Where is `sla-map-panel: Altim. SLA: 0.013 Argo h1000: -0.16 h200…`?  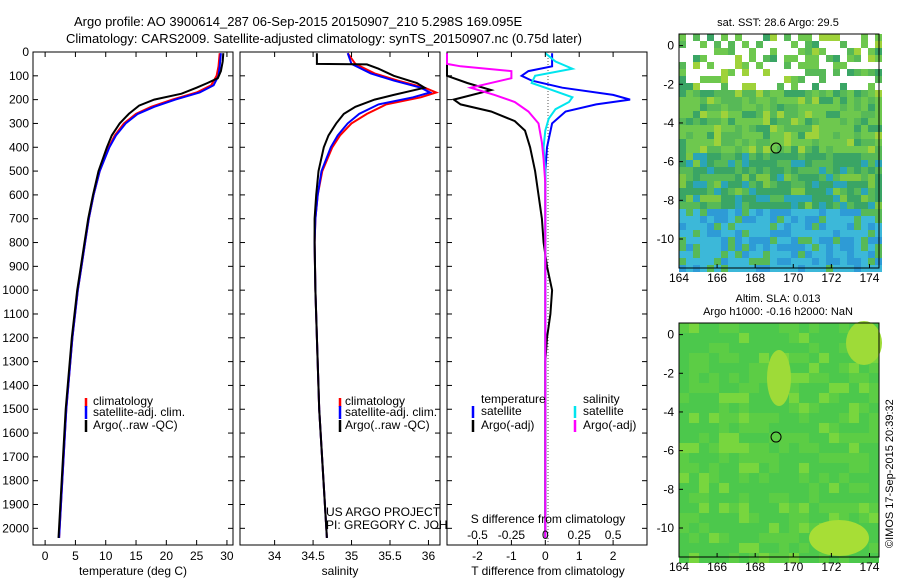 sla-map-panel: Altim. SLA: 0.013 Argo h1000: -0.16 h200… is located at coordinates (769, 433).